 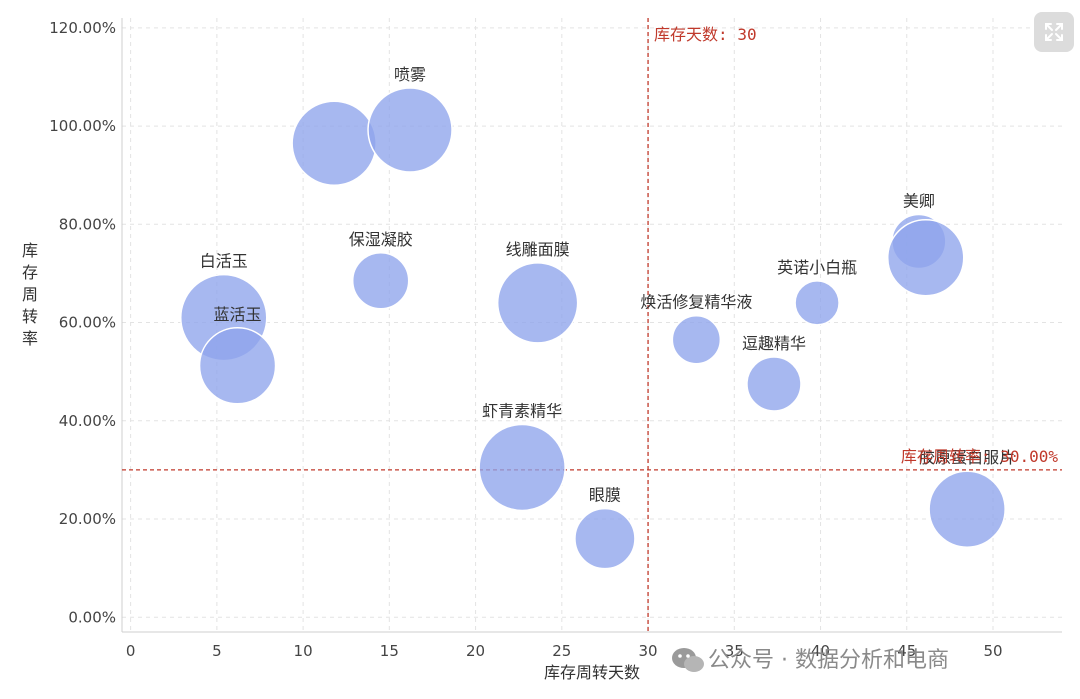 What do you see at coordinates (87, 519) in the screenshot?
I see `y-tick-label: 20.00%` at bounding box center [87, 519].